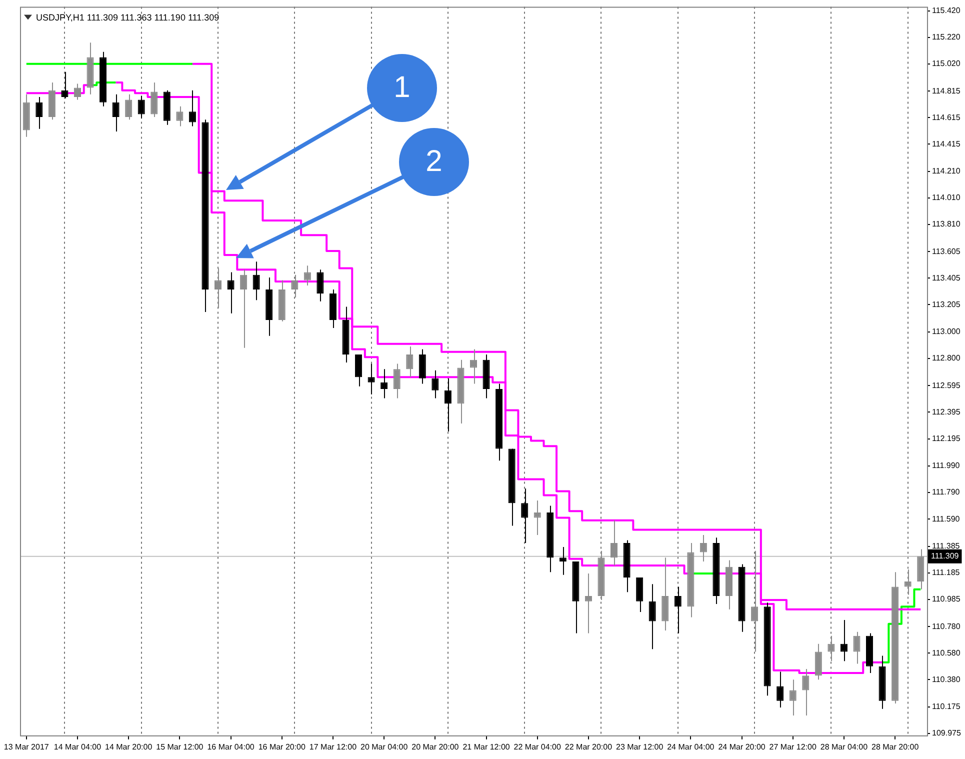 The height and width of the screenshot is (759, 965). I want to click on y-tick-label: 113.000, so click(946, 331).